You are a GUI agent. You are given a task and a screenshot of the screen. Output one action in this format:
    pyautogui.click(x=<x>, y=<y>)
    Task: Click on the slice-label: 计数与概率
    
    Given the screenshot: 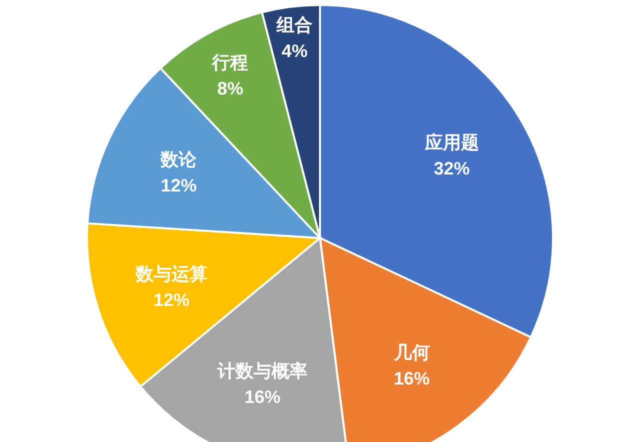 What is the action you would take?
    pyautogui.click(x=262, y=371)
    